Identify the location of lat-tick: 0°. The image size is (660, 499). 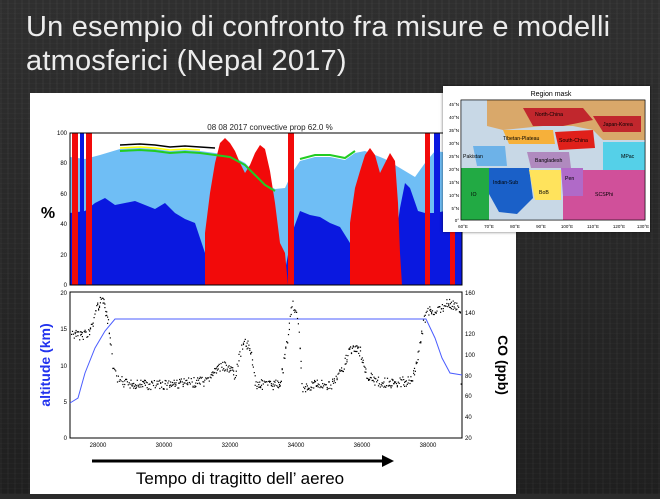
(457, 220).